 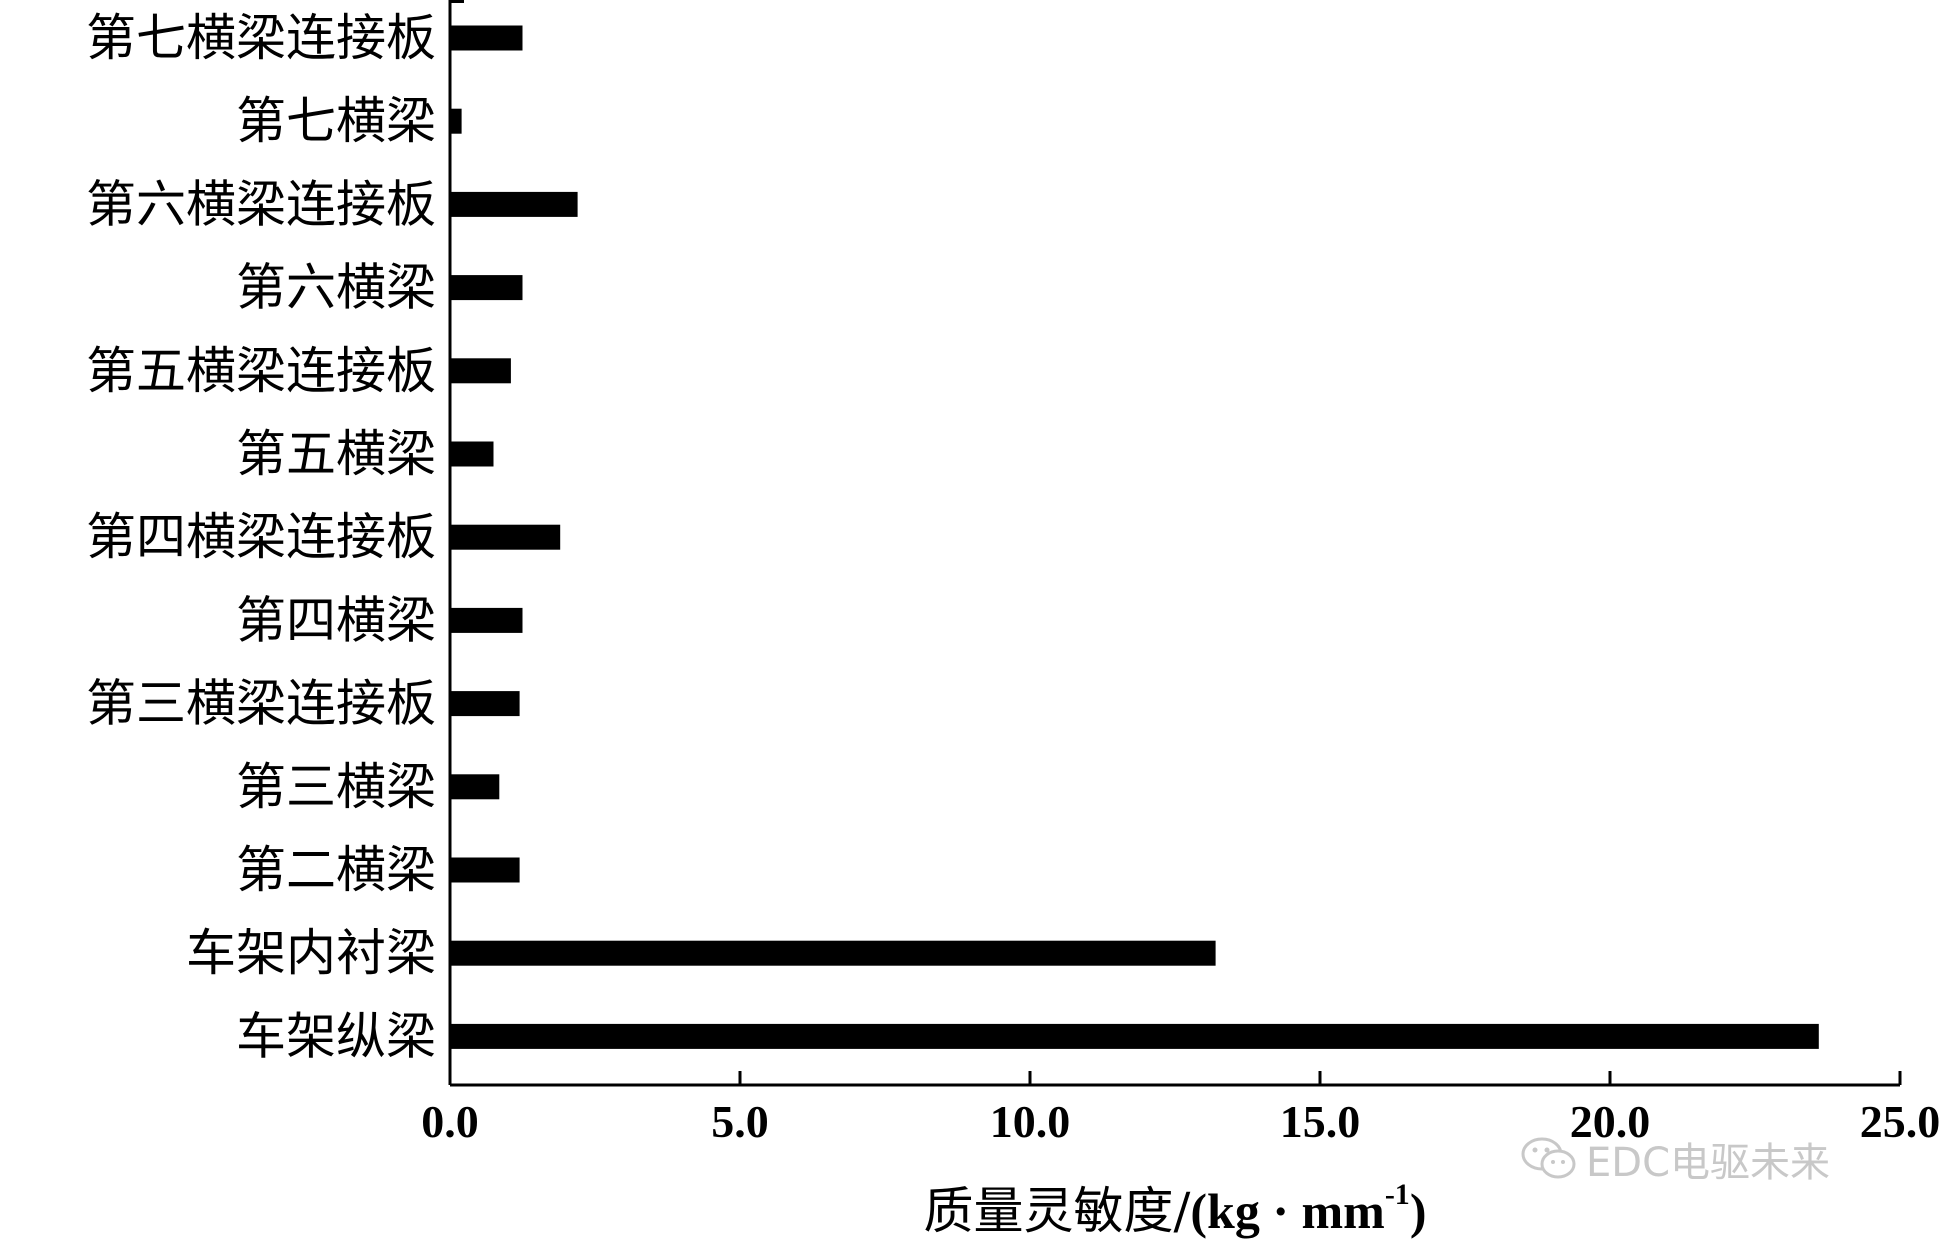 I want to click on category-label: 第七横梁连接板, so click(x=261, y=38).